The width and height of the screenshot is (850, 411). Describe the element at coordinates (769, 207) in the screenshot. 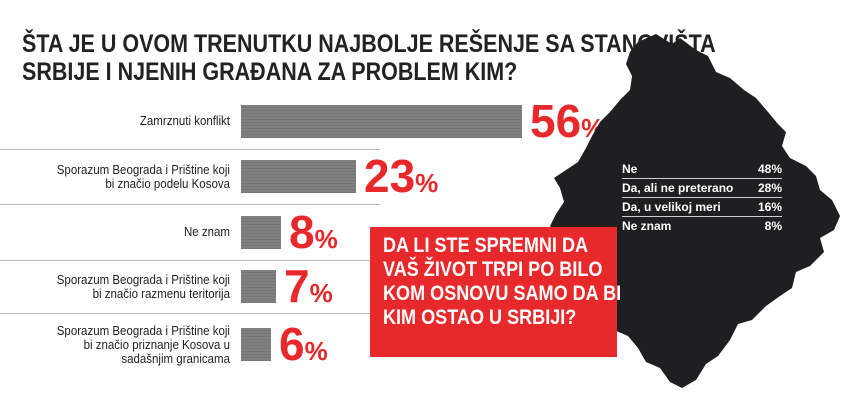

I see `table-row-value: 16%` at that location.